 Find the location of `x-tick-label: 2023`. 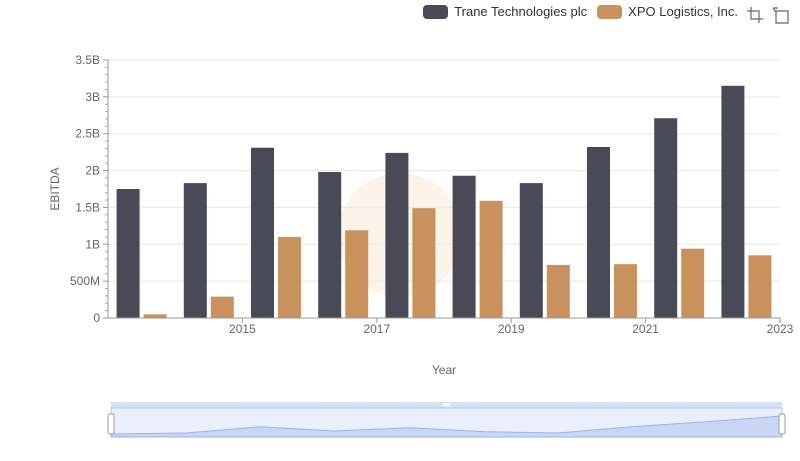

x-tick-label: 2023 is located at coordinates (780, 329).